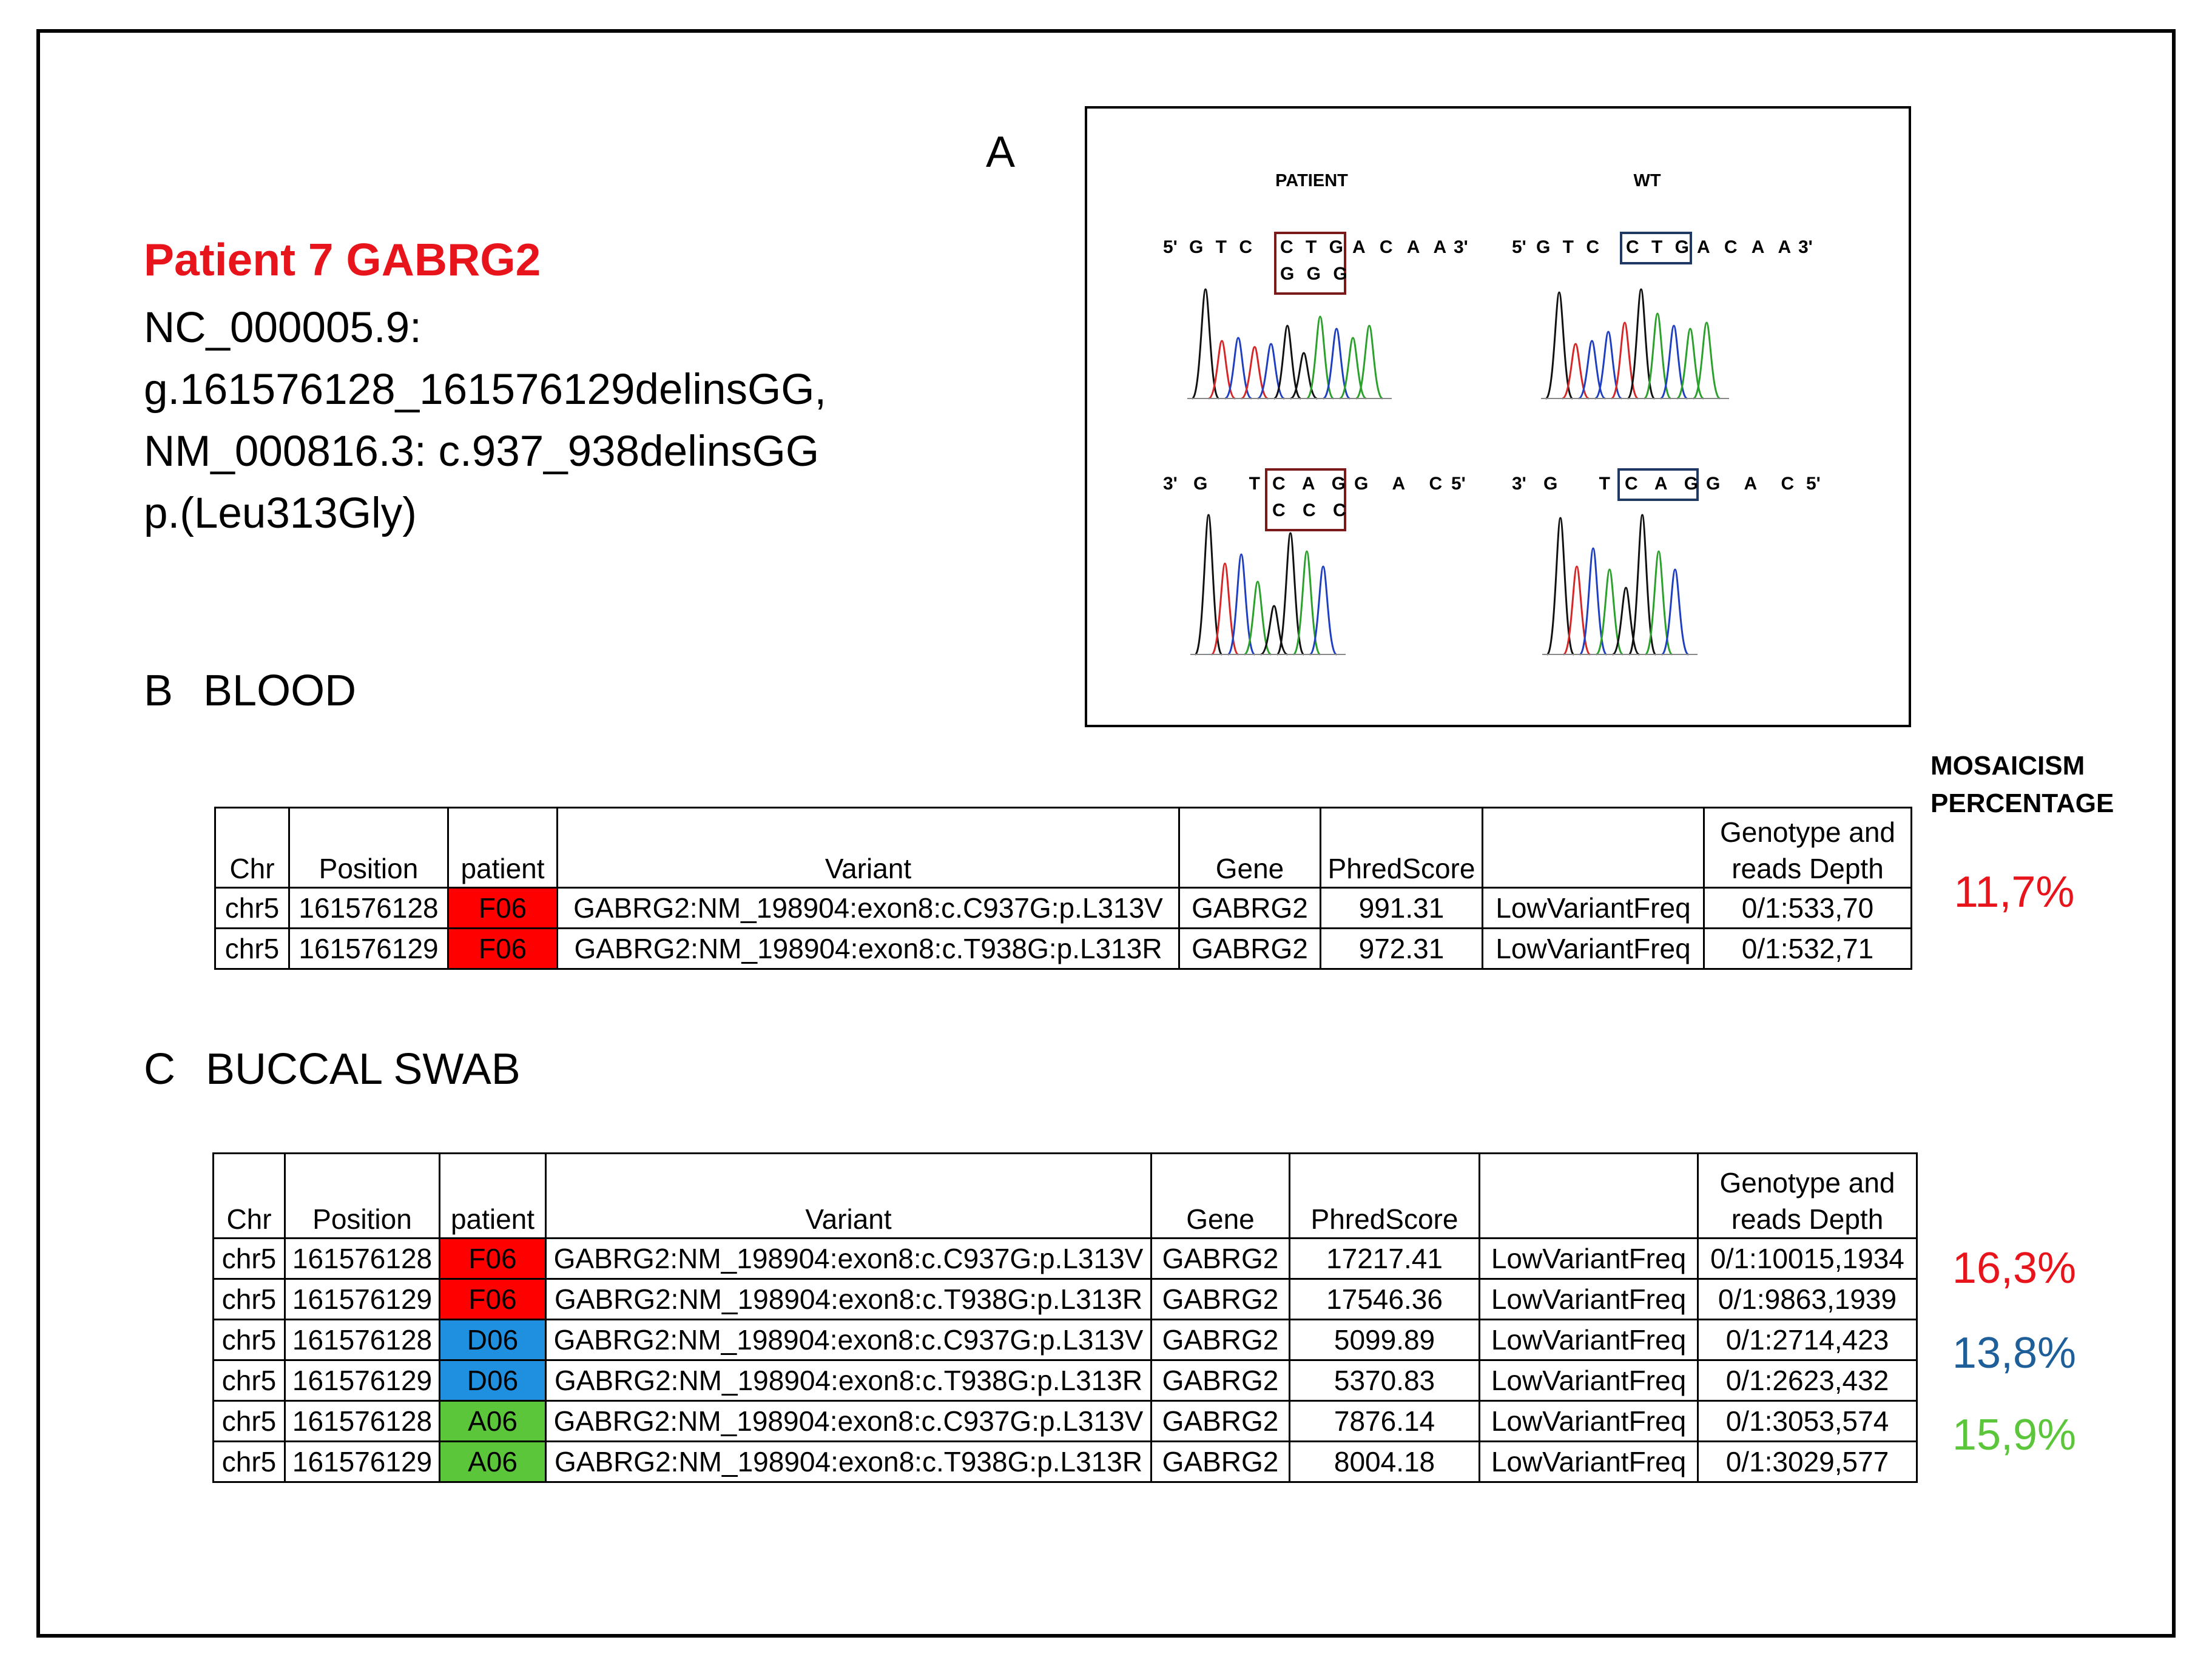 This screenshot has width=2212, height=1674. Describe the element at coordinates (2014, 1435) in the screenshot. I see `mosaicism-buccal-a06: 15,9%` at that location.